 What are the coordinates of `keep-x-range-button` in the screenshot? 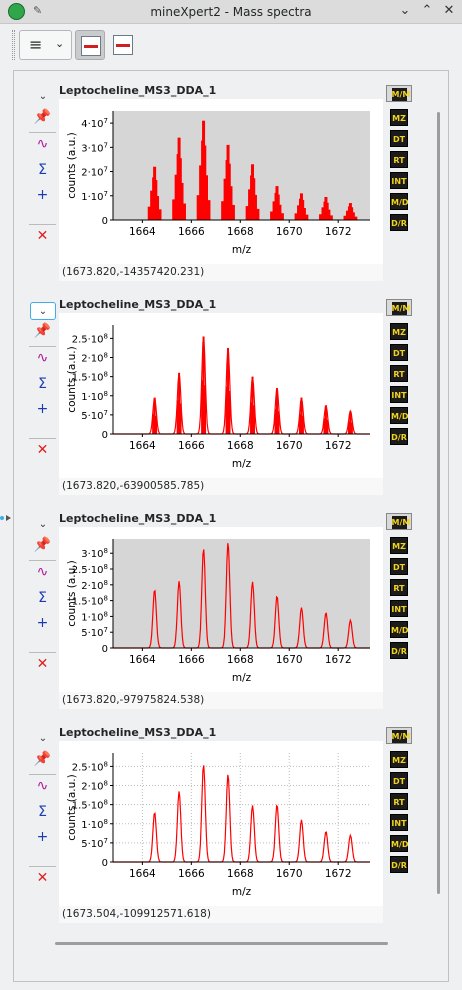 It's located at (90, 45).